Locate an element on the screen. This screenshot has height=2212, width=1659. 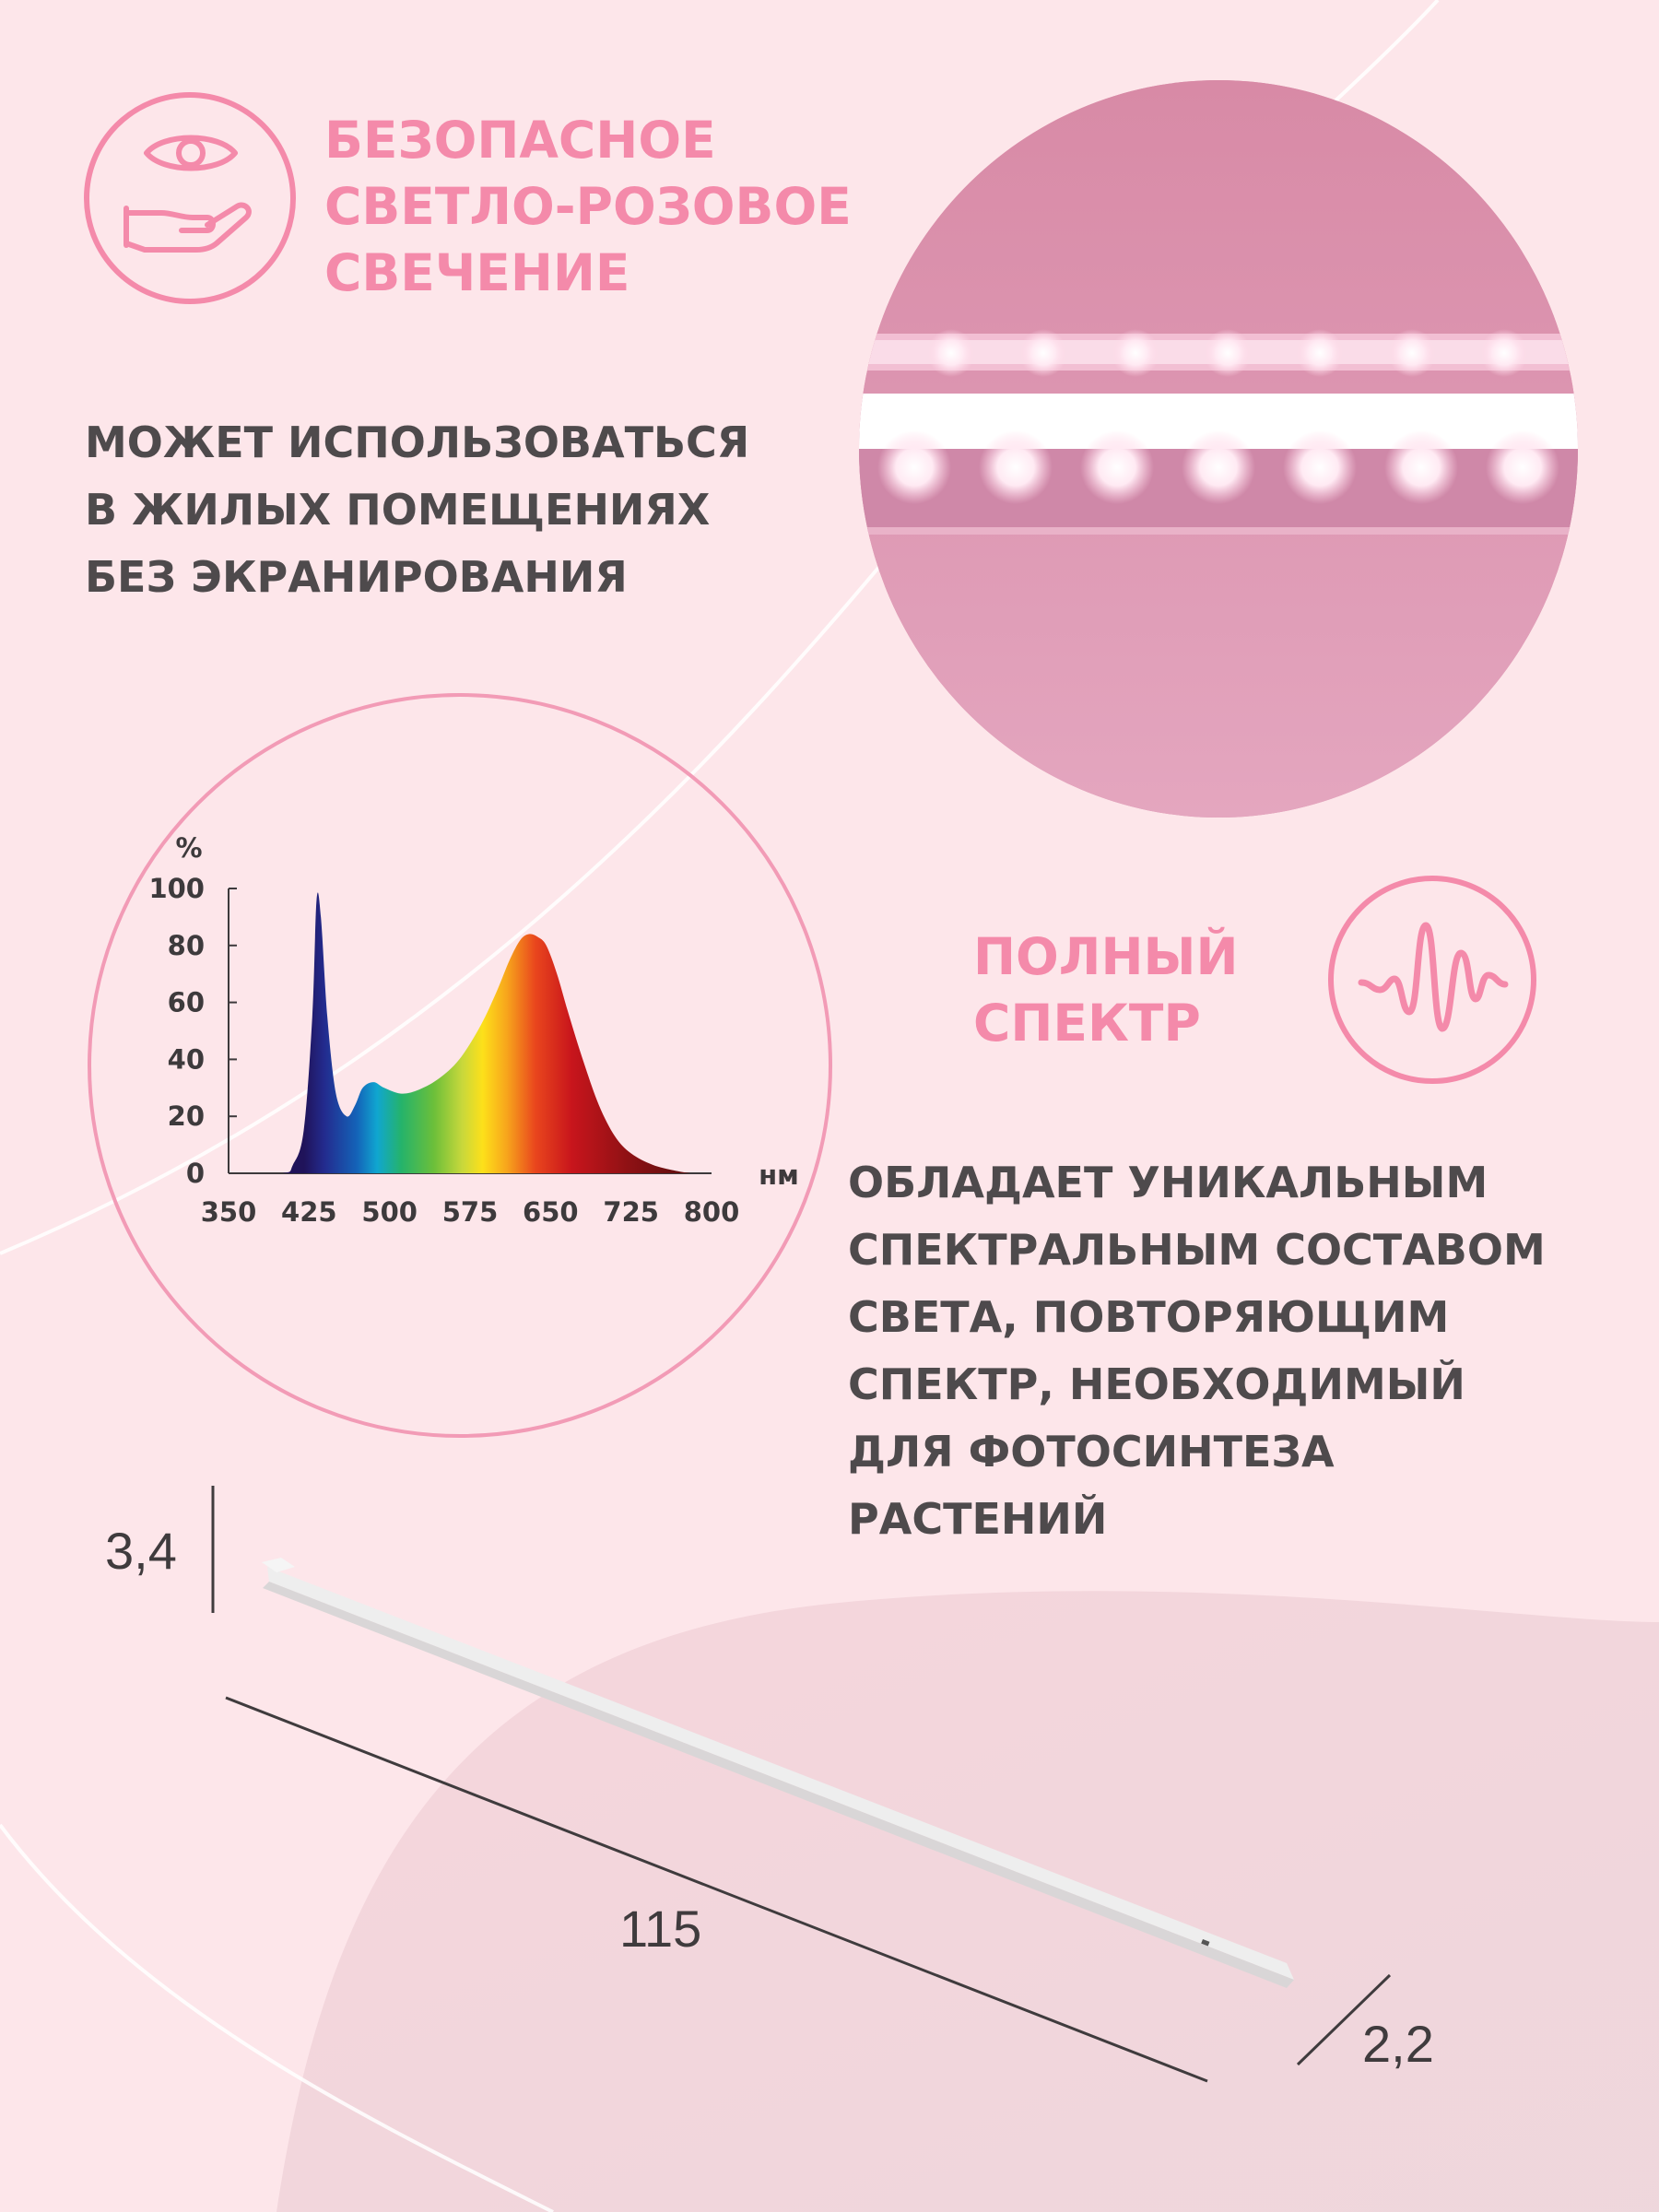
y-tick-label: 40 is located at coordinates (186, 1059).